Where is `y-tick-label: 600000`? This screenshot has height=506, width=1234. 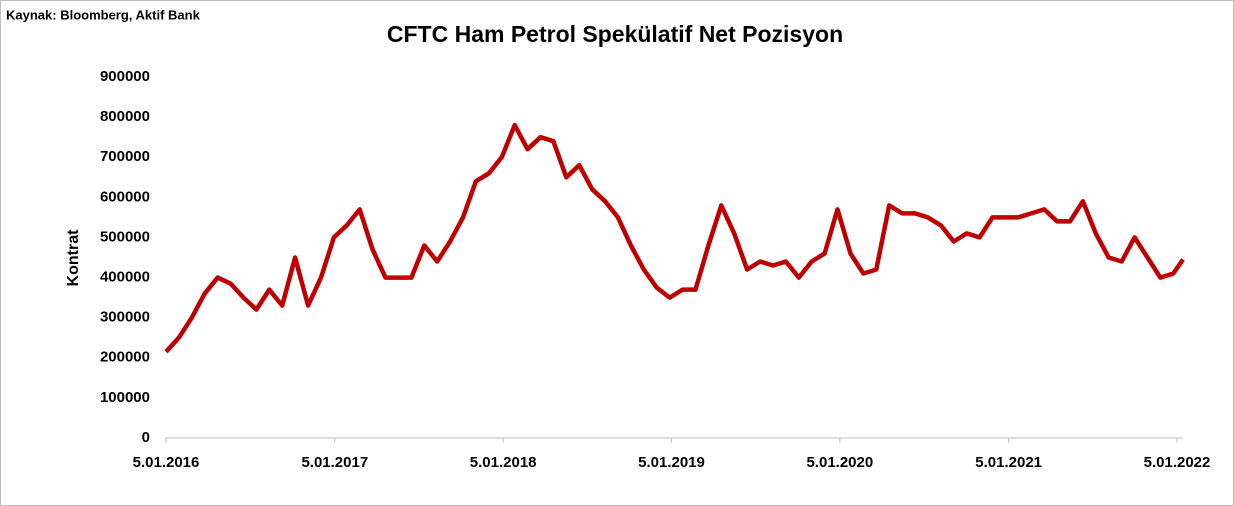 y-tick-label: 600000 is located at coordinates (125, 196).